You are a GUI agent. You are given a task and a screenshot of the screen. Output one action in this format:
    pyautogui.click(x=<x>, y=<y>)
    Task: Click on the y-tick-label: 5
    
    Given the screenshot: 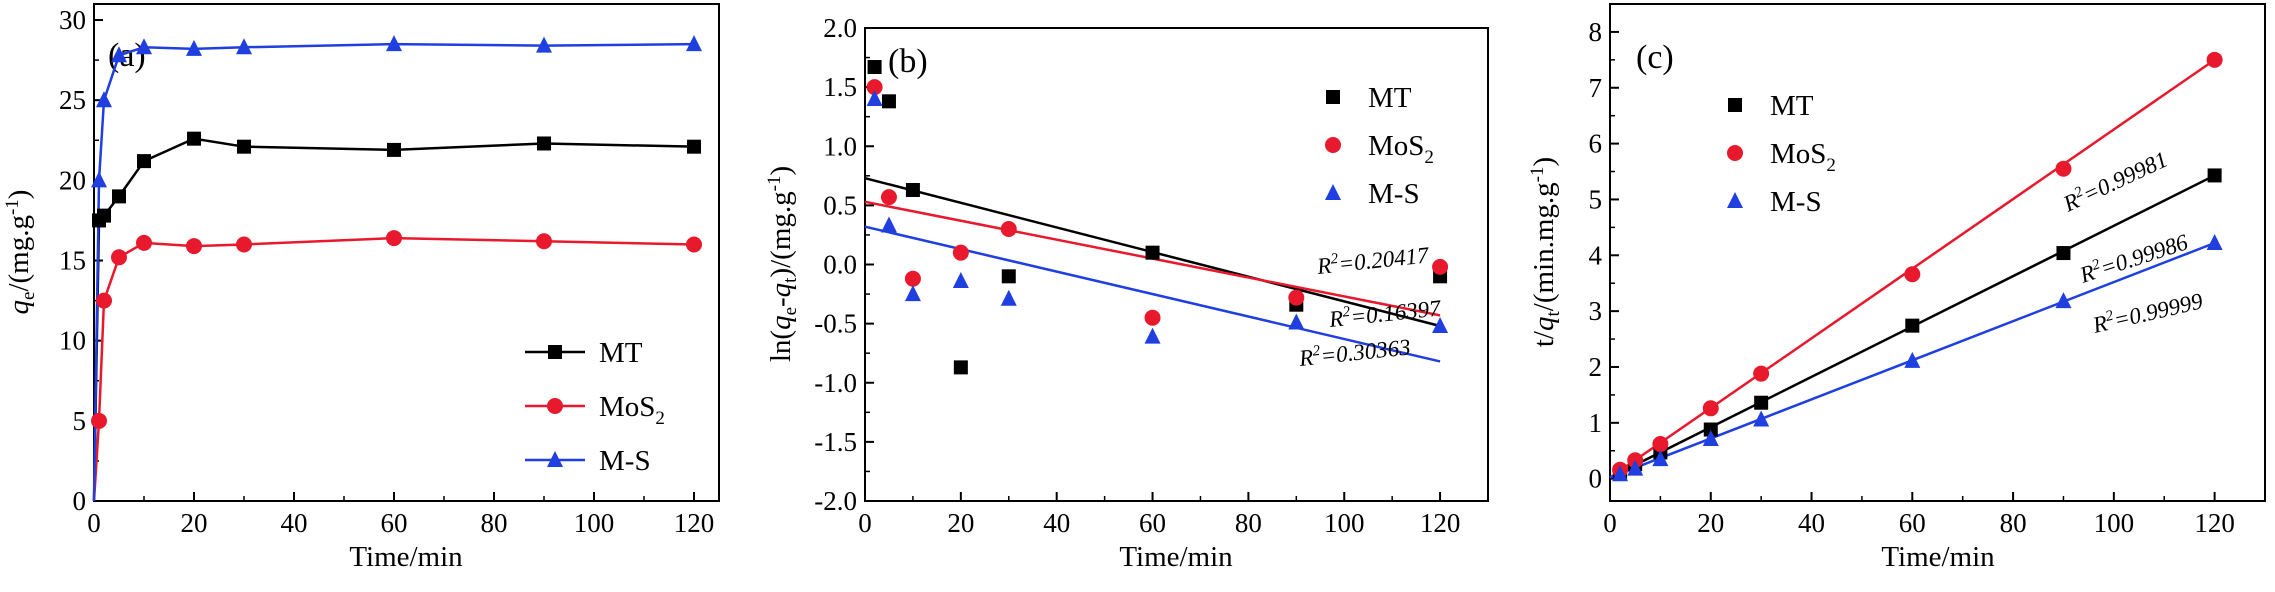 What is the action you would take?
    pyautogui.click(x=80, y=421)
    